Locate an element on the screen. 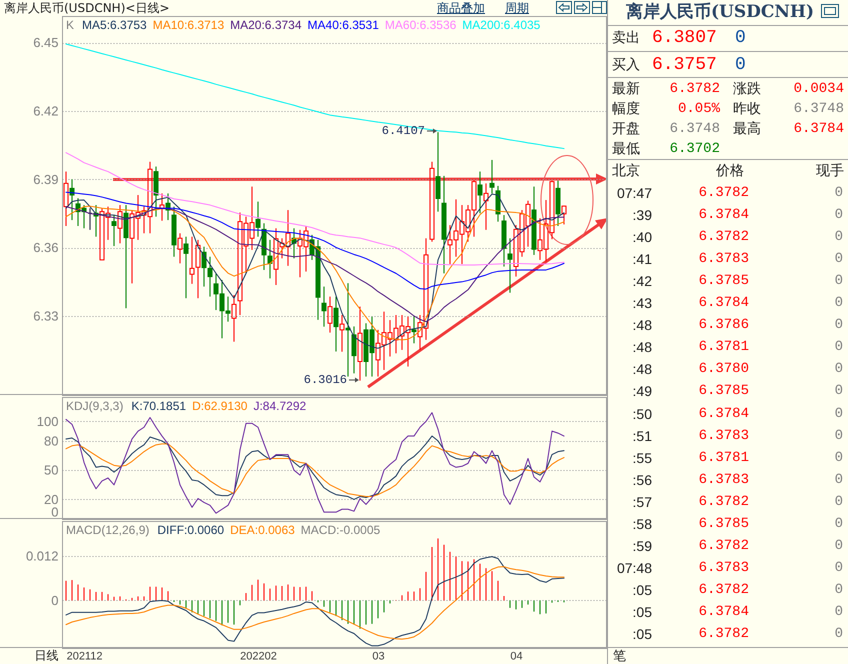  y-tick-label: 80 is located at coordinates (51, 440).